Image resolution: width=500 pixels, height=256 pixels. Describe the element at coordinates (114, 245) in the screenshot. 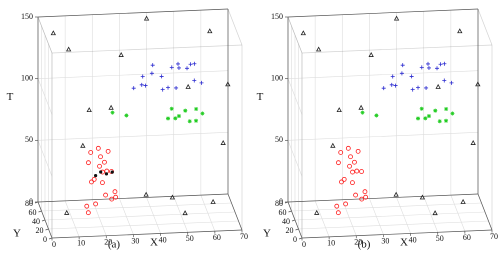

I see `caption: (a)` at that location.